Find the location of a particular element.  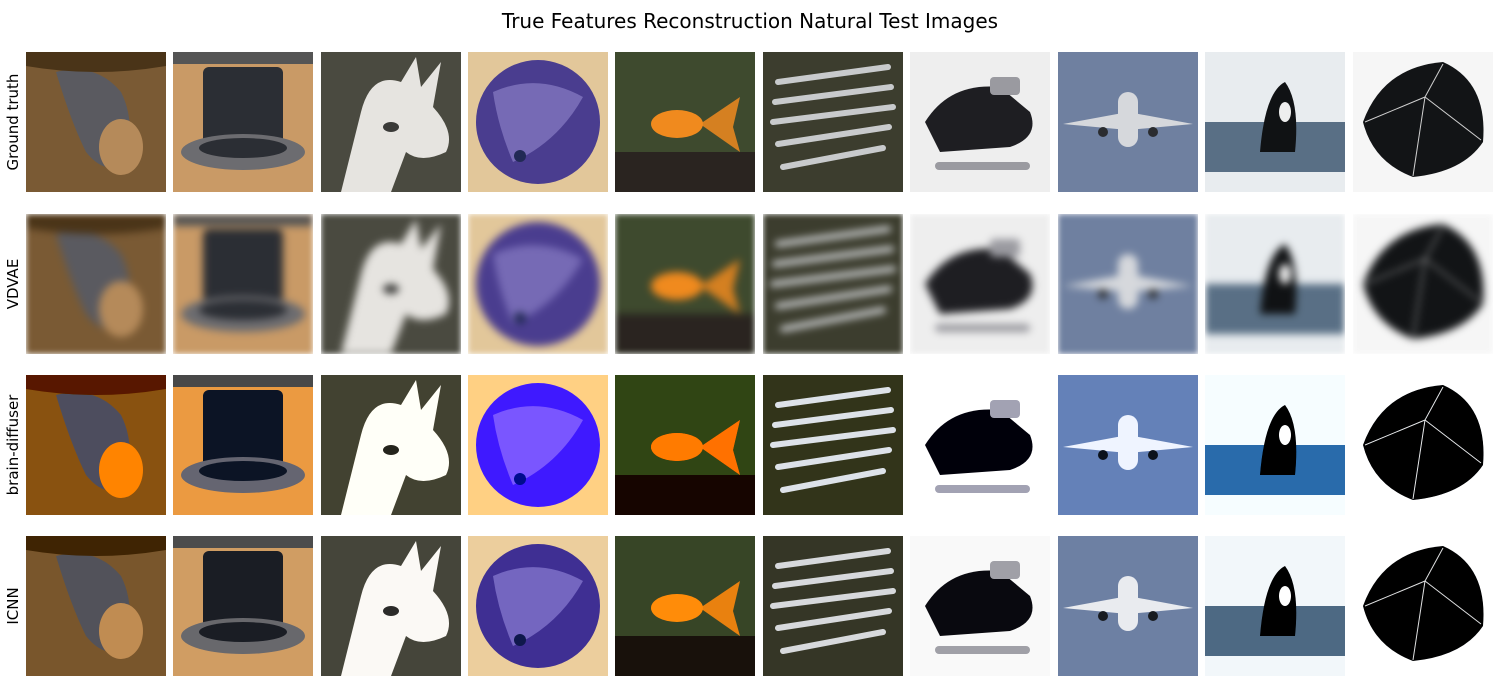

row-label: Ground truth is located at coordinates (13, 122).